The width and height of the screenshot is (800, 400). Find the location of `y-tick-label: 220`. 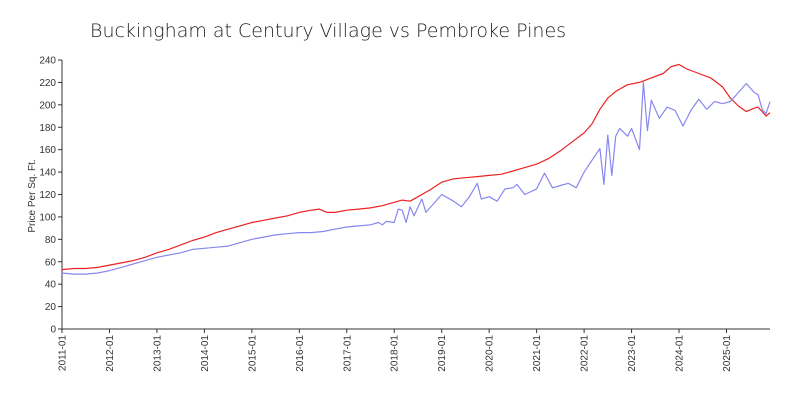

y-tick-label: 220 is located at coordinates (47, 83).